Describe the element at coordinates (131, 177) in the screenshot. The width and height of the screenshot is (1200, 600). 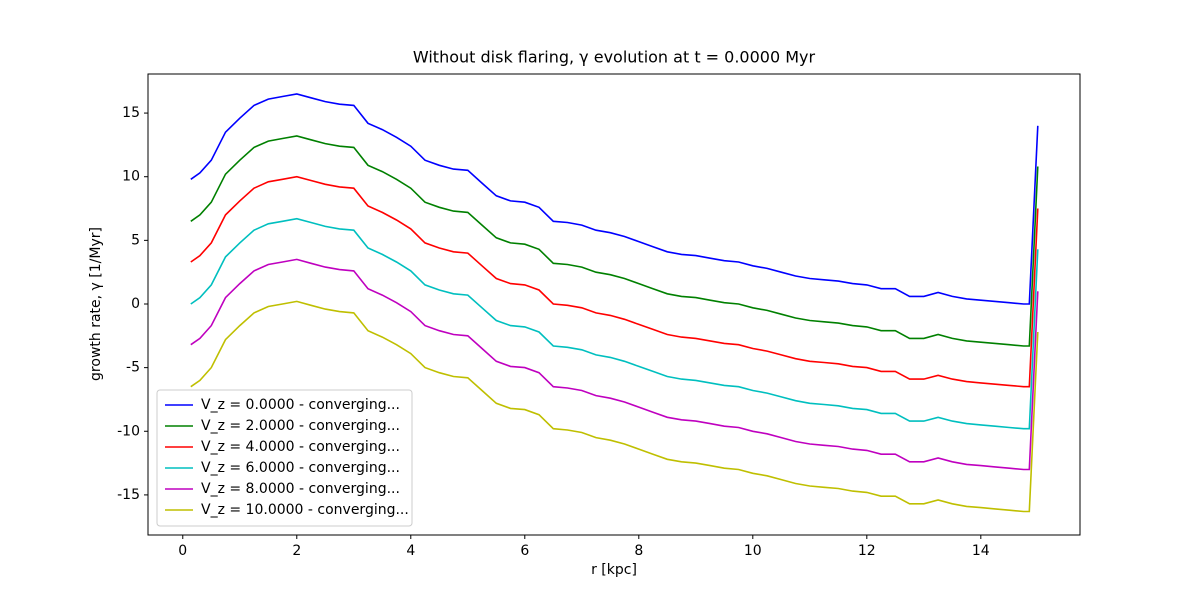
I see `y-tick-label: 10` at that location.